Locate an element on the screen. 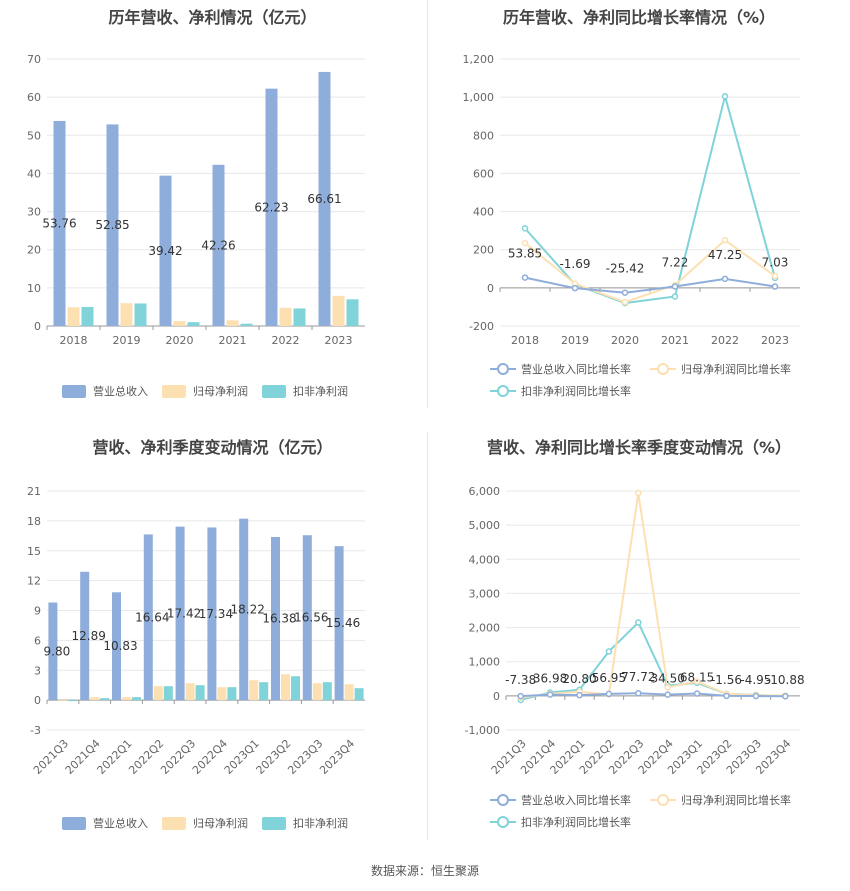 The width and height of the screenshot is (850, 891). y-tick-label: 70 is located at coordinates (34, 59).